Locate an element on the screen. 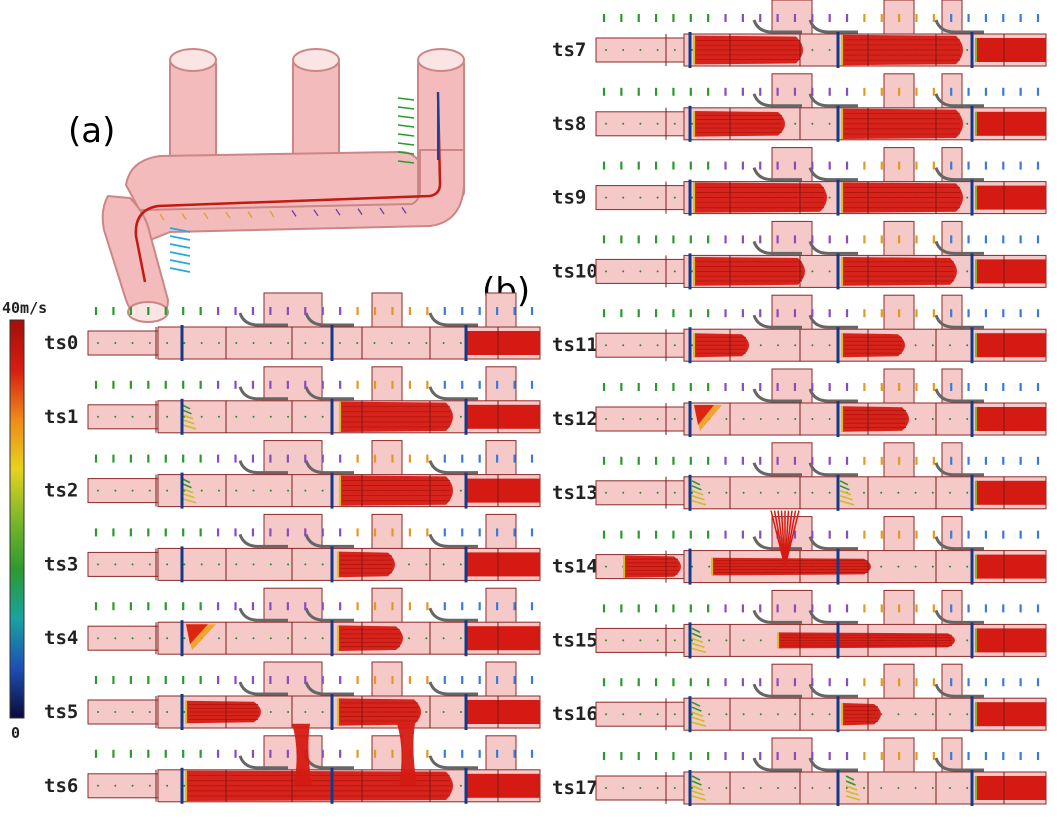 The width and height of the screenshot is (1060, 828). frame-label: ts15 is located at coordinates (575, 640).